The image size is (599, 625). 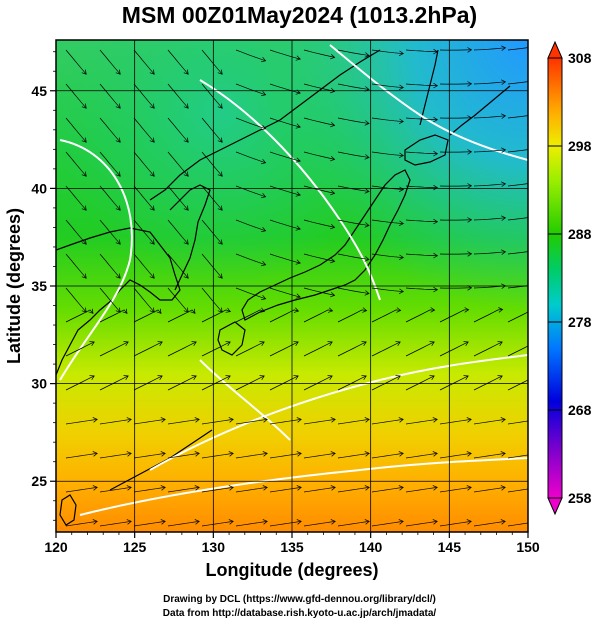 I want to click on manchuria-coastline, so click(x=265, y=125).